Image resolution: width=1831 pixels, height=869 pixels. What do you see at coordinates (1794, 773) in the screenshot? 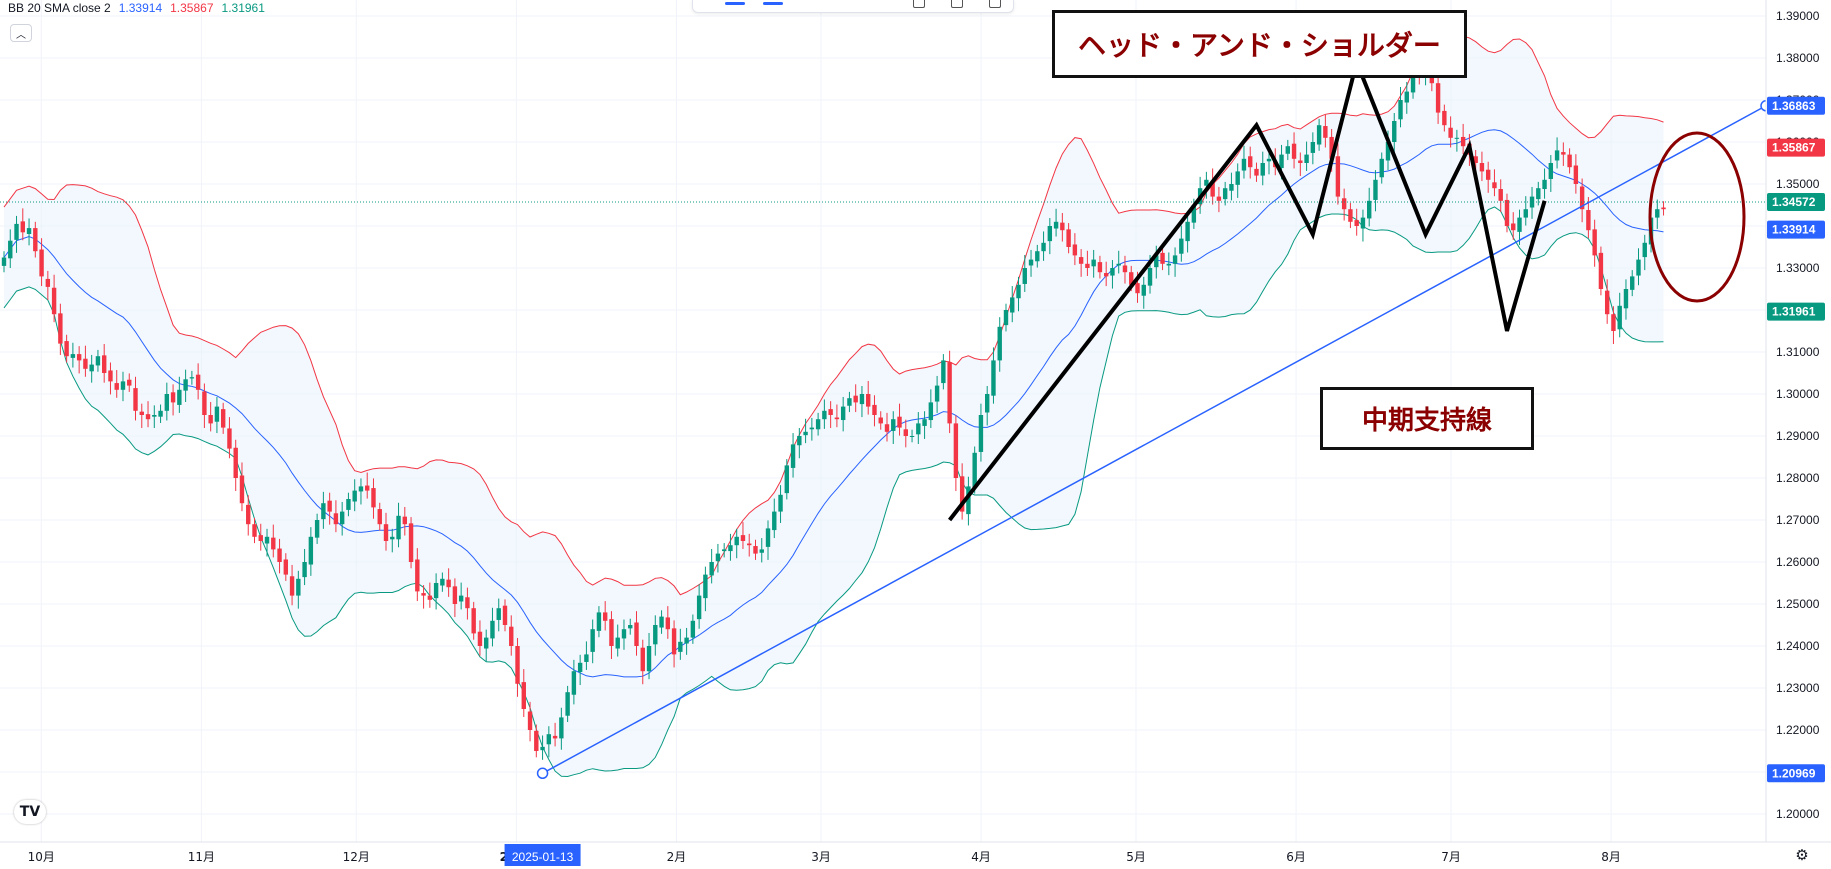
I see `price-label-text: 1.20969` at bounding box center [1794, 773].